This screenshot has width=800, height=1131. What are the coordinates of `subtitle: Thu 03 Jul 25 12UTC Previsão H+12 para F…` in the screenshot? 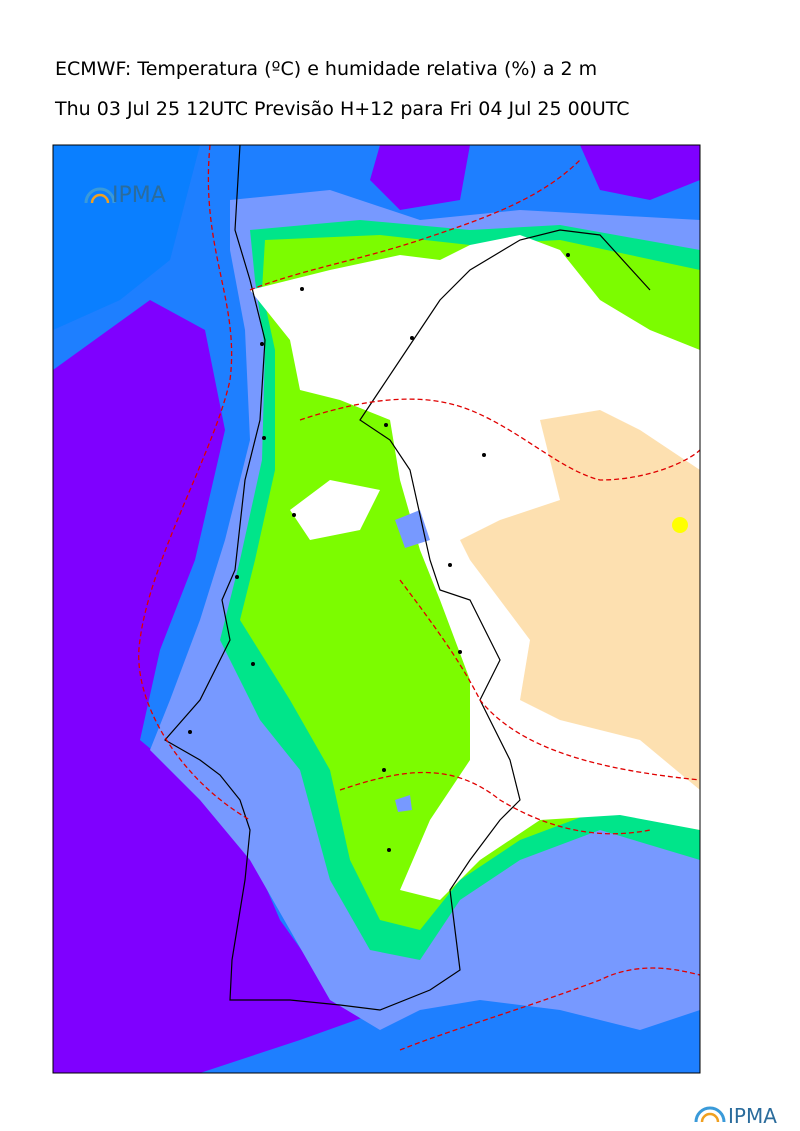 It's located at (341, 109).